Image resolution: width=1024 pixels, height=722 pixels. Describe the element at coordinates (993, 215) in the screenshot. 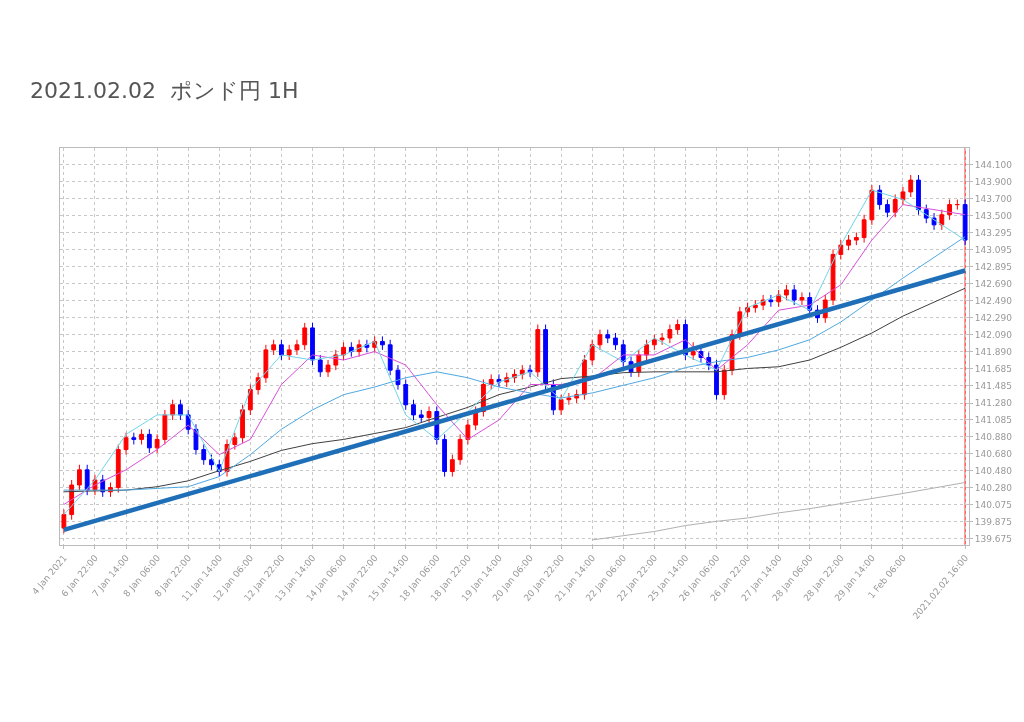

I see `y-tick-label: 143.500` at that location.